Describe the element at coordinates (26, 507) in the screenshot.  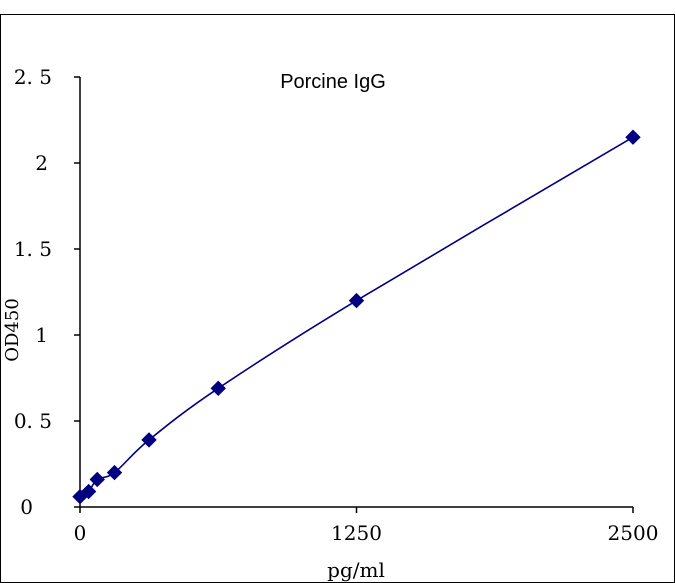
I see `y-tick-label: 0` at that location.